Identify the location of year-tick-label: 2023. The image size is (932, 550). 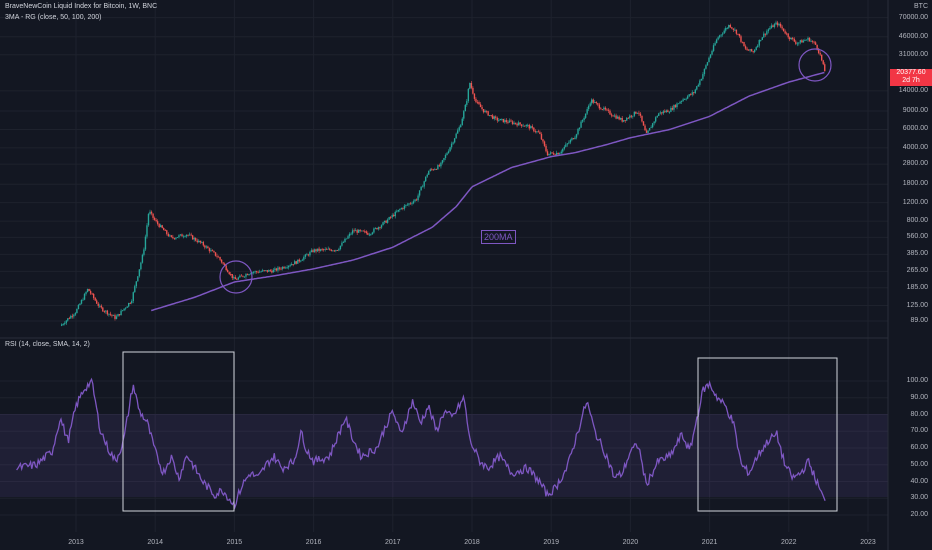
(868, 542).